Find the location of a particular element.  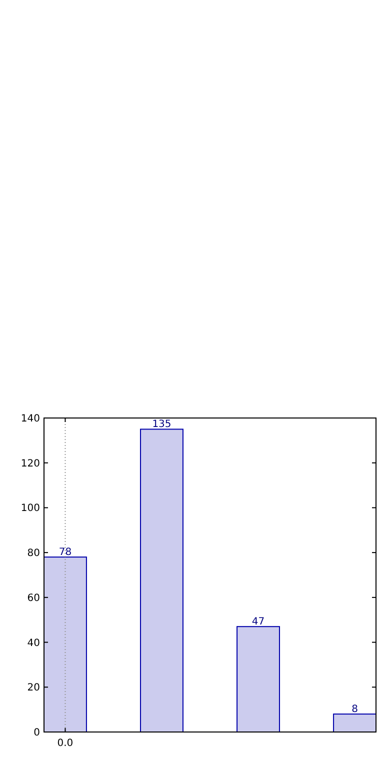

y-tick-label: 100 is located at coordinates (30, 508).